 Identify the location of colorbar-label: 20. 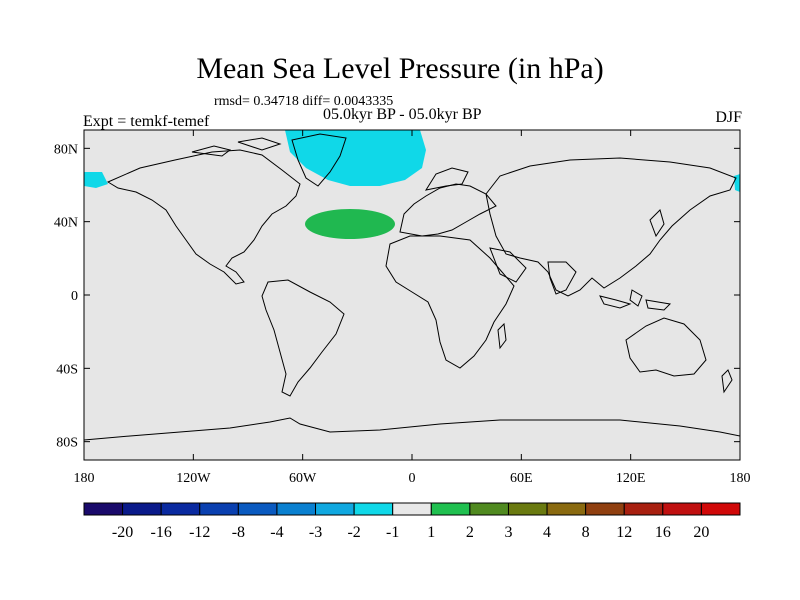
(701, 532).